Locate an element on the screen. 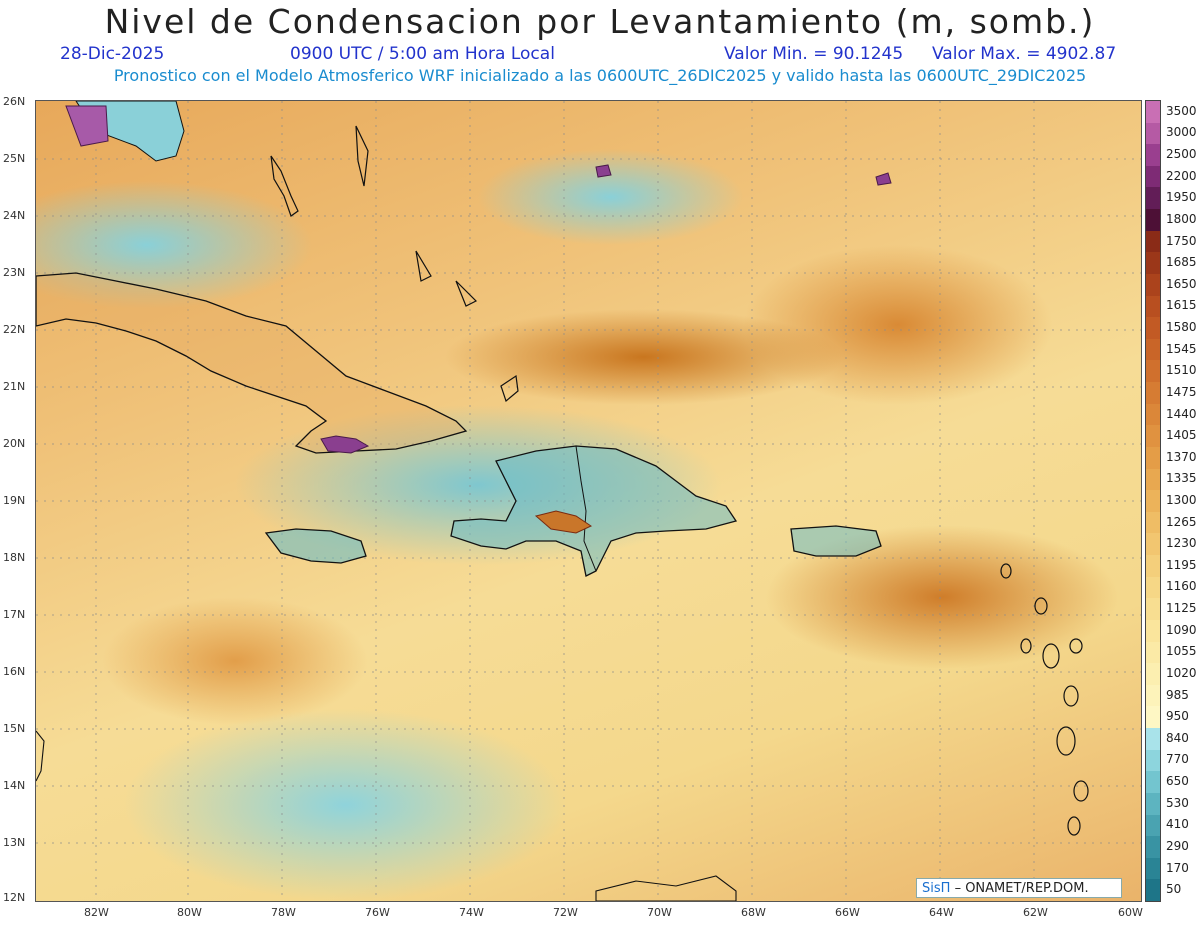 This screenshot has width=1200, height=927. colorbar-label: 1230 is located at coordinates (1181, 543).